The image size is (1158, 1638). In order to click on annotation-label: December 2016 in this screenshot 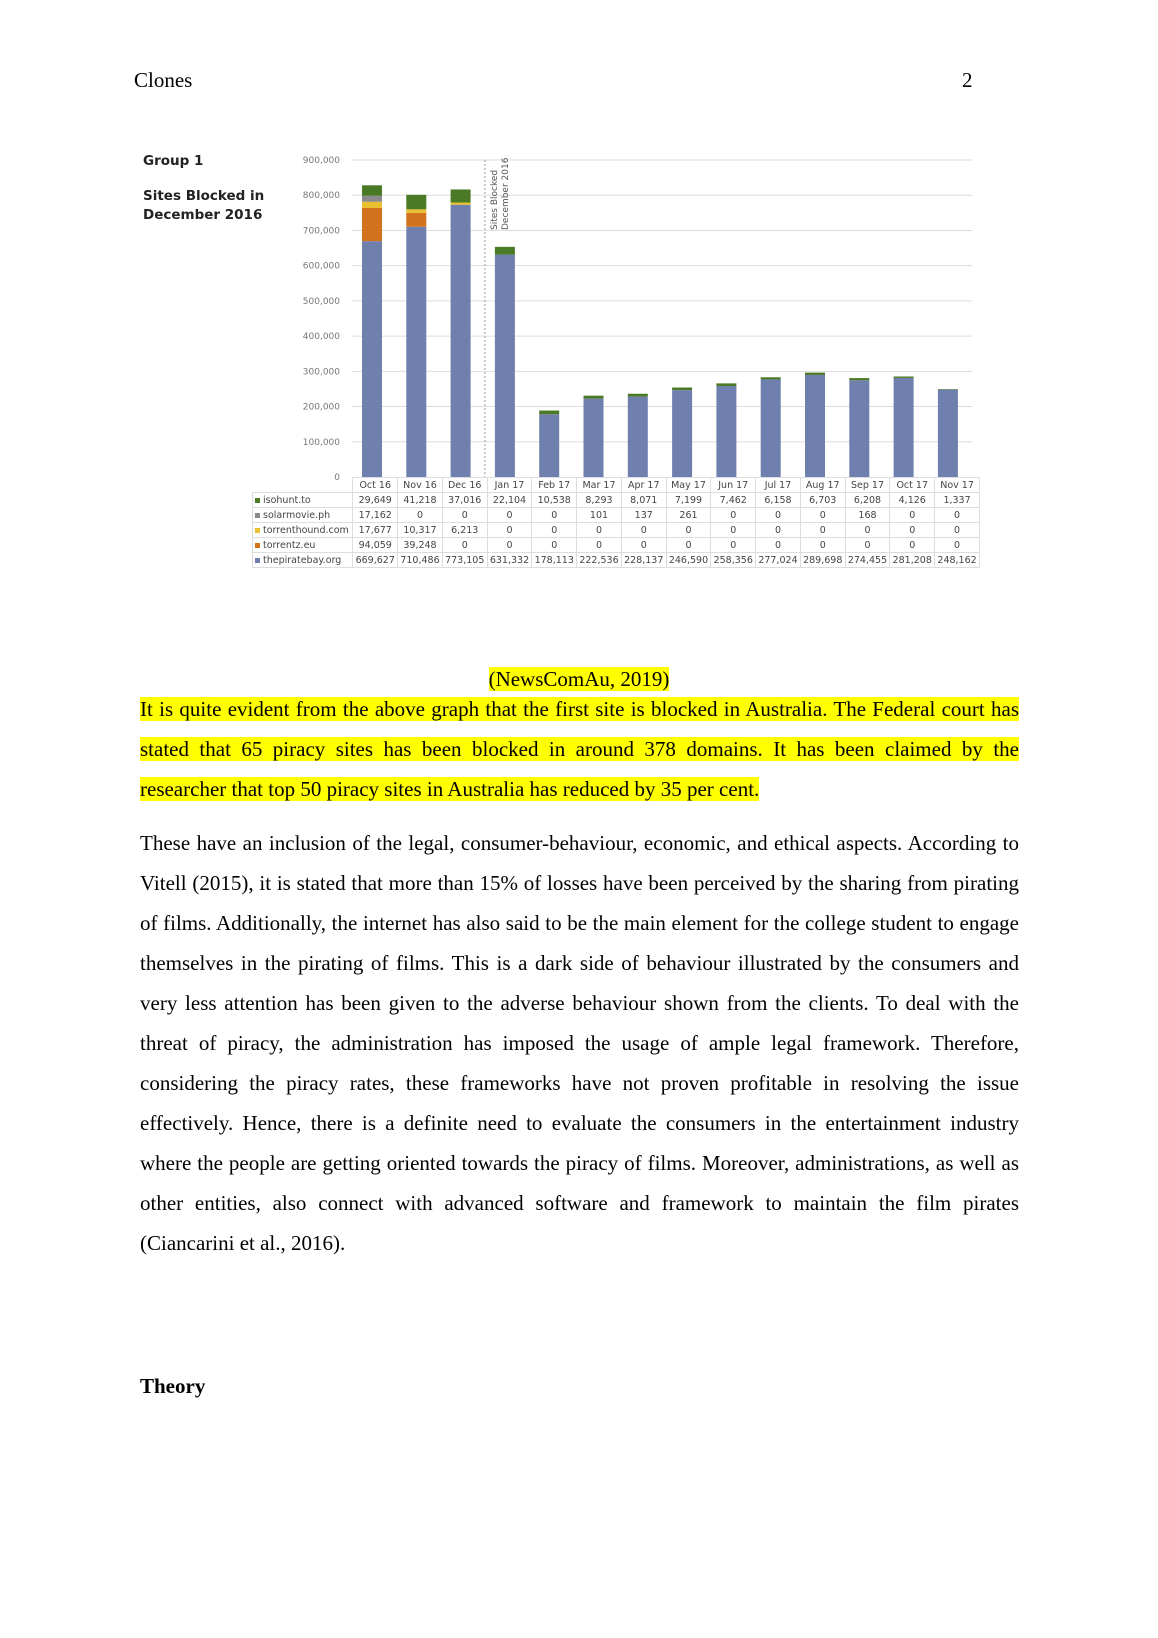, I will do `click(506, 193)`.